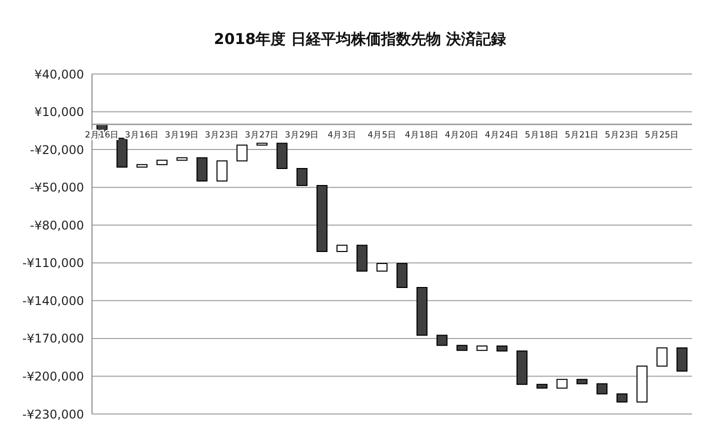 The image size is (720, 432). I want to click on y-tick-label: -¥170,000, so click(53, 339).